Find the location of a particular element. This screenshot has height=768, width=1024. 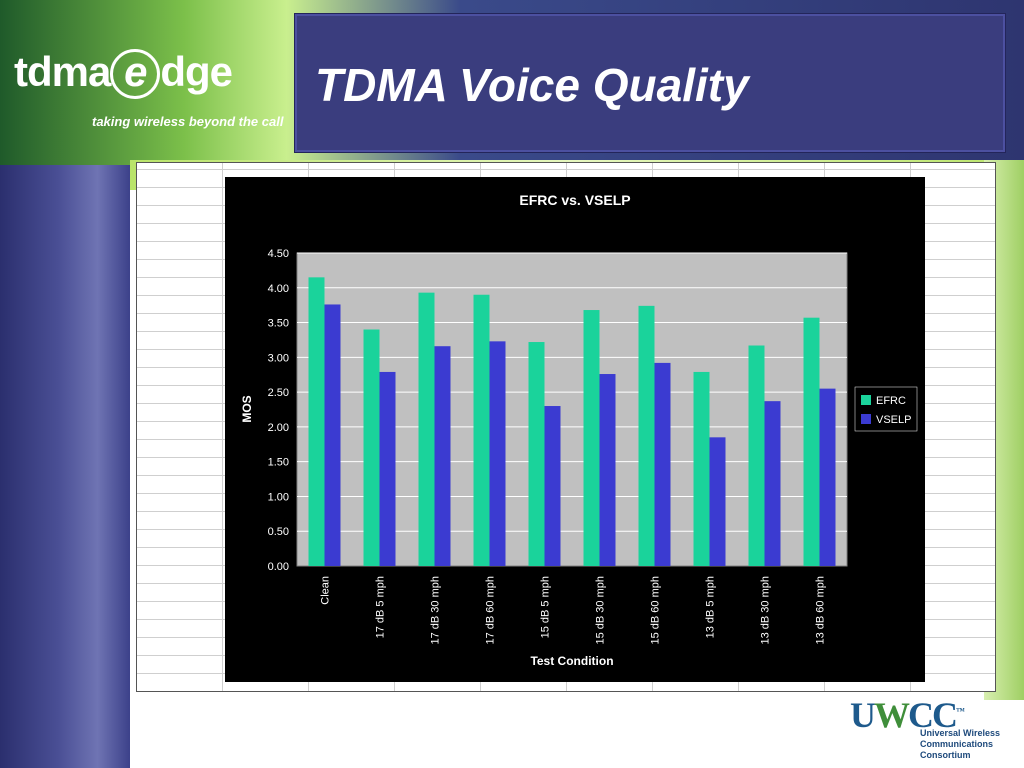

y-tick-label: 3.50 is located at coordinates (278, 324).